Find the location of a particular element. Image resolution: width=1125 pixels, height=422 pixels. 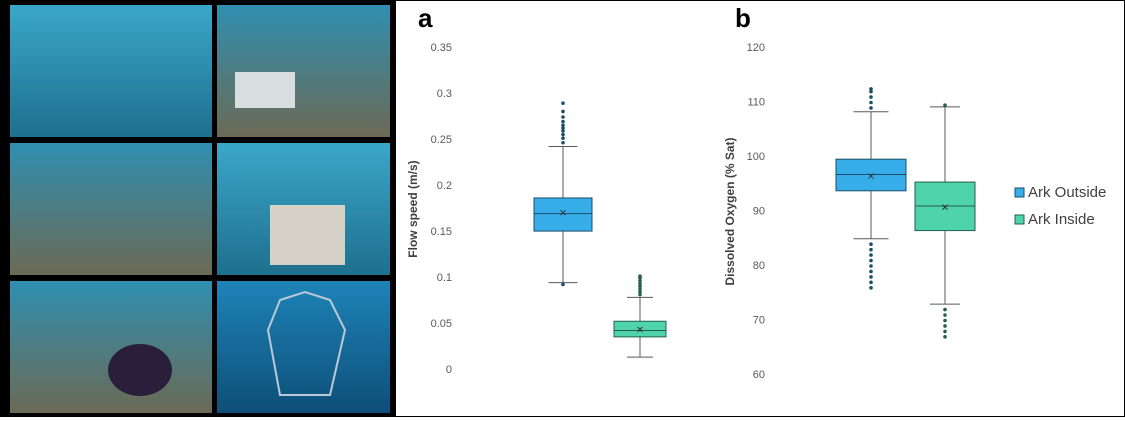

y-tick-label: 80 is located at coordinates (759, 266).